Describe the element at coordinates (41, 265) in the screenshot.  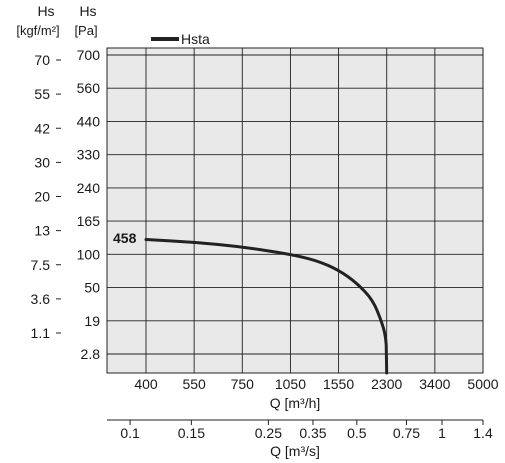
I see `y-secondary-tick-label: 7.5` at that location.